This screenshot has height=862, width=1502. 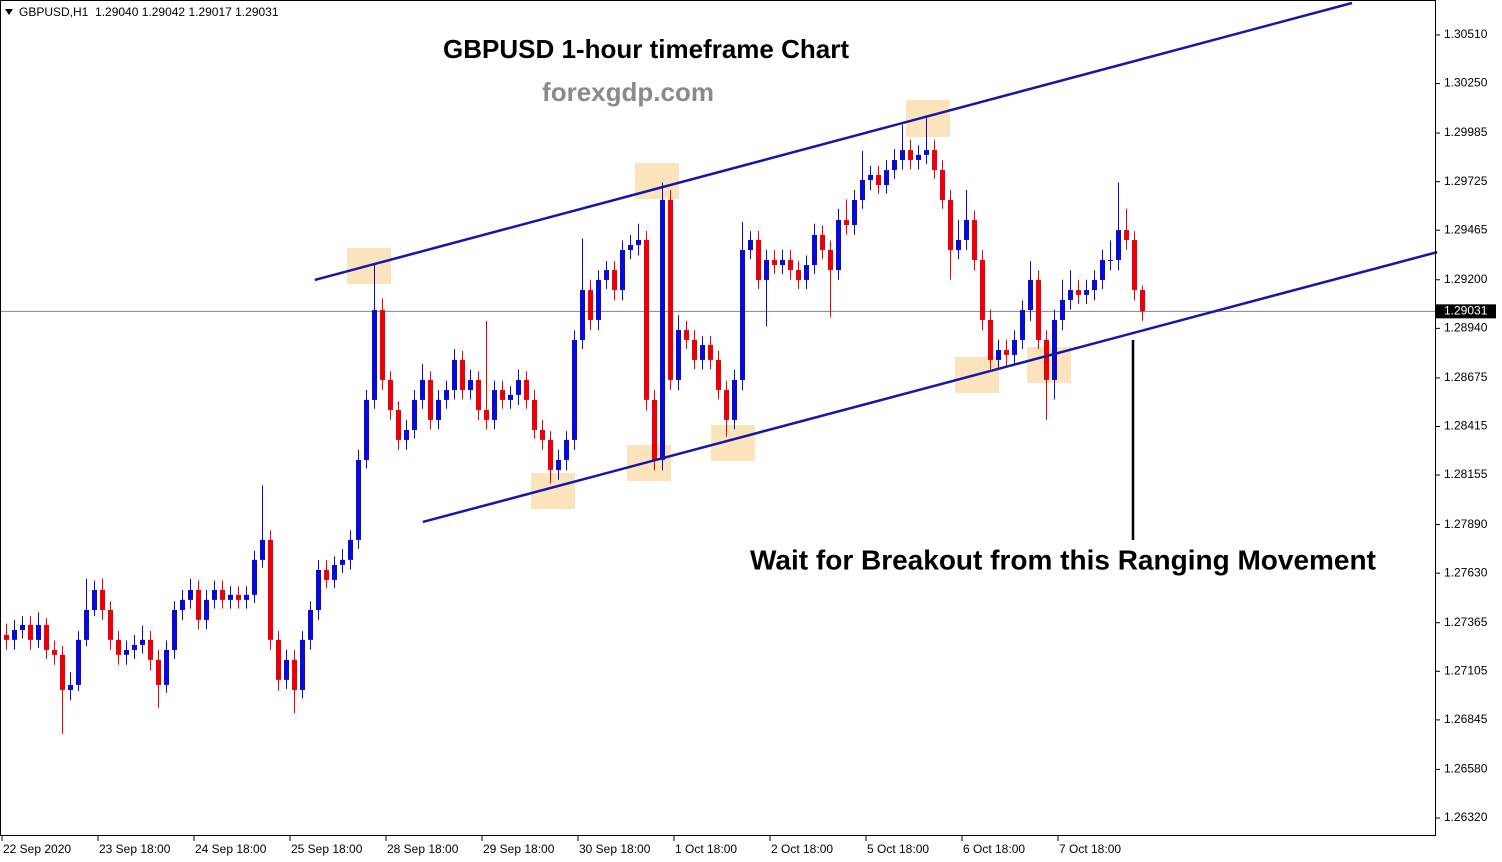 I want to click on x-tick-label: 29 Sep 18:00, so click(x=519, y=849).